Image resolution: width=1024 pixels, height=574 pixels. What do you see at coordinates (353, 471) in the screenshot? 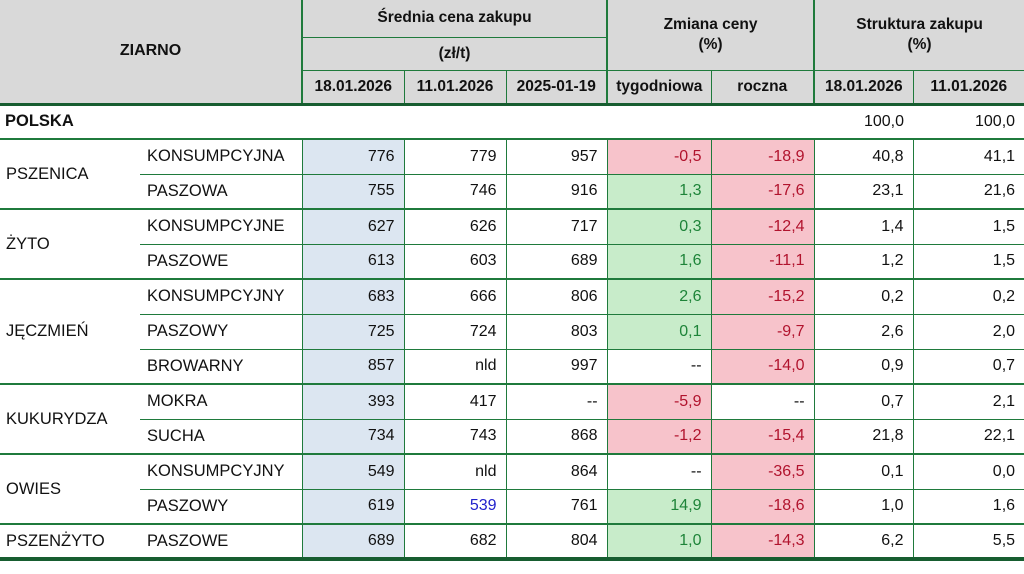
I see `price-cell-current: 549` at bounding box center [353, 471].